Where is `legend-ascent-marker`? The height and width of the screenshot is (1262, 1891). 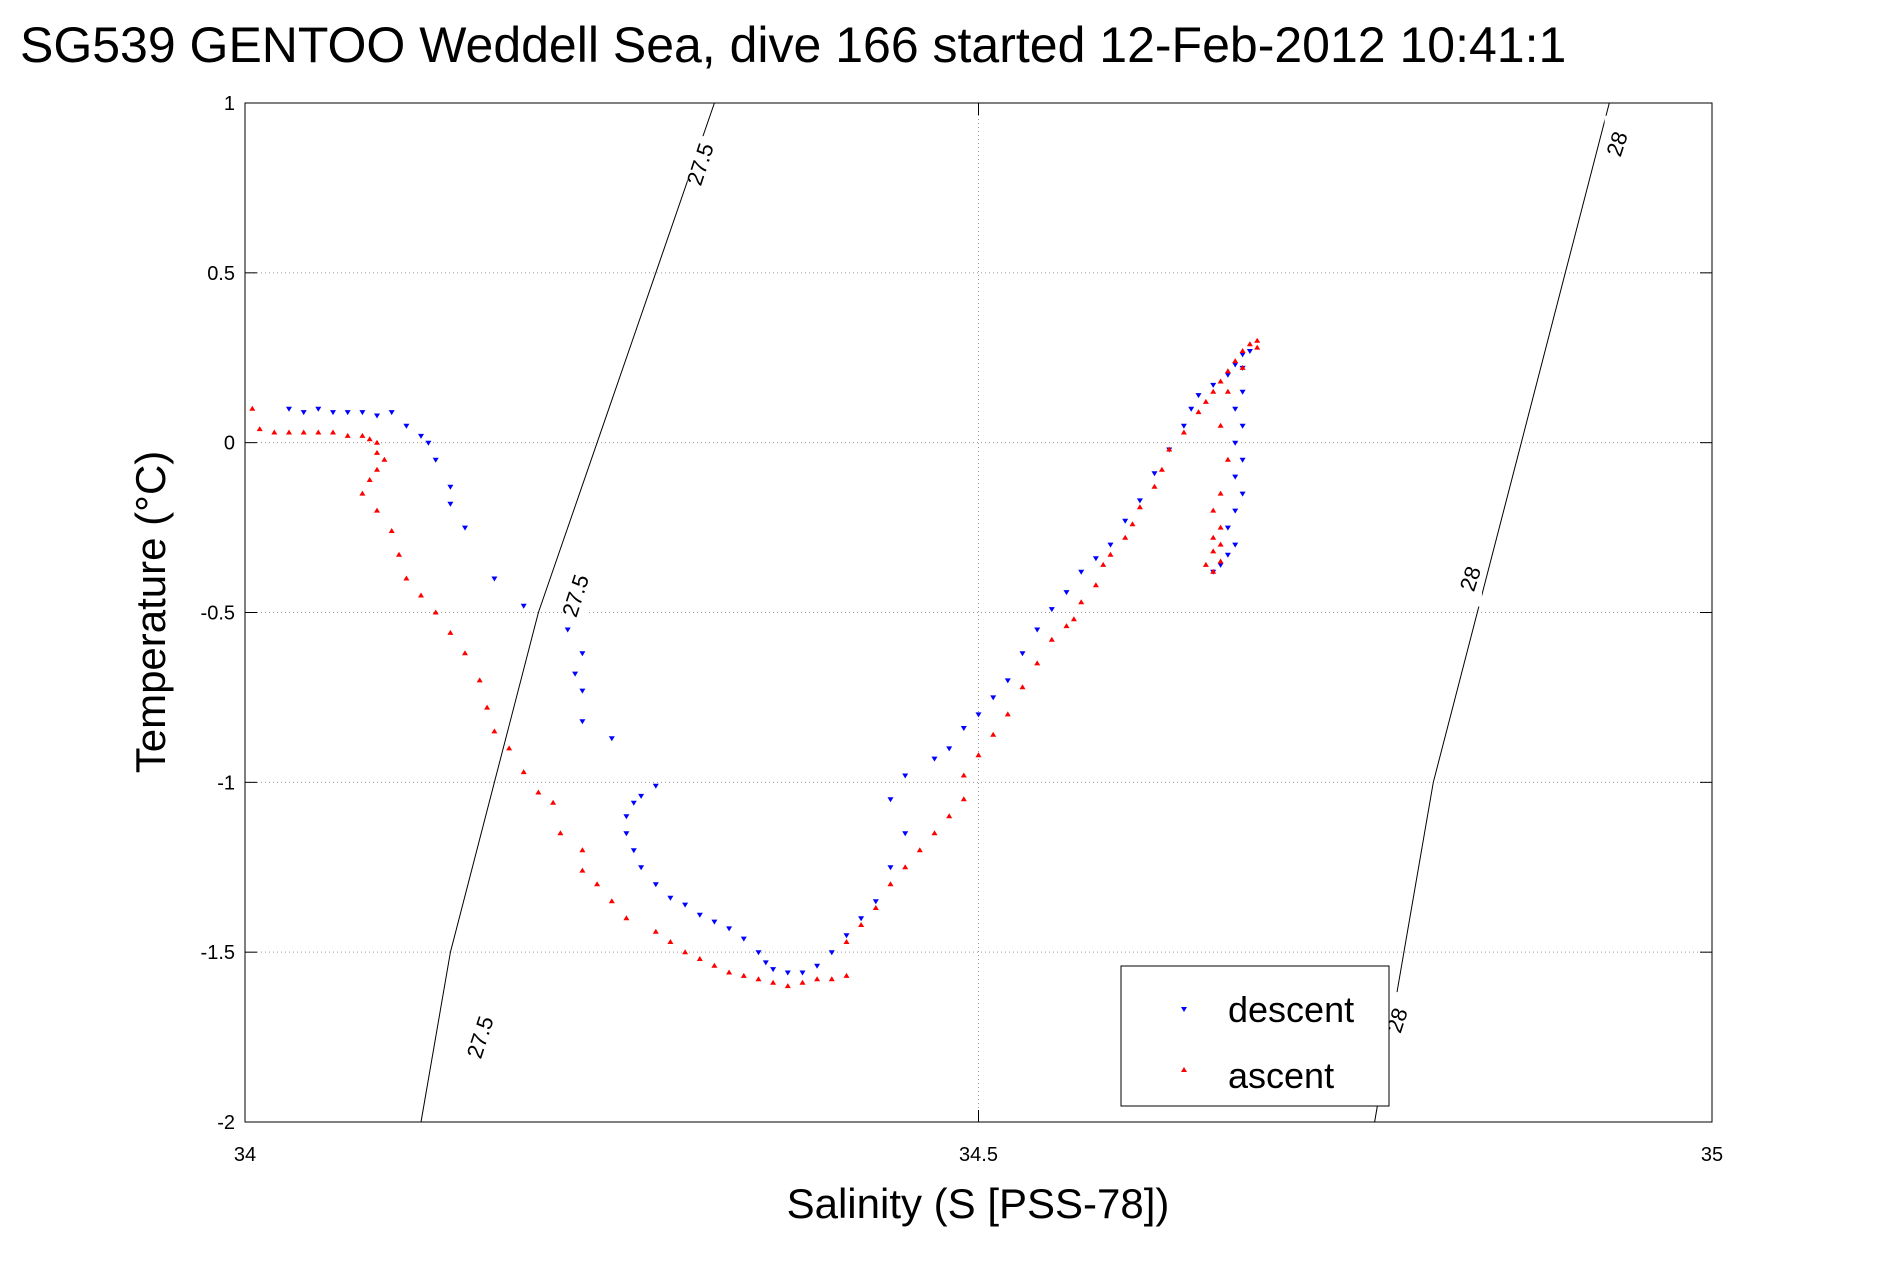 legend-ascent-marker is located at coordinates (1184, 1069).